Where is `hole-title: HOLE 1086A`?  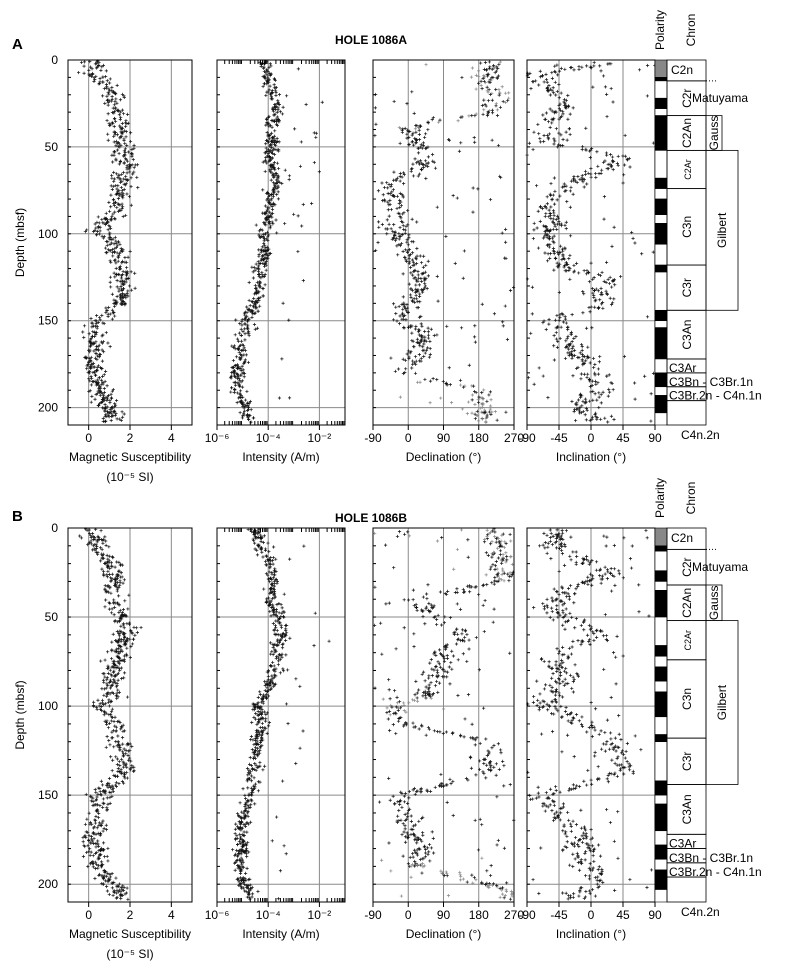
hole-title: HOLE 1086A is located at coordinates (371, 40).